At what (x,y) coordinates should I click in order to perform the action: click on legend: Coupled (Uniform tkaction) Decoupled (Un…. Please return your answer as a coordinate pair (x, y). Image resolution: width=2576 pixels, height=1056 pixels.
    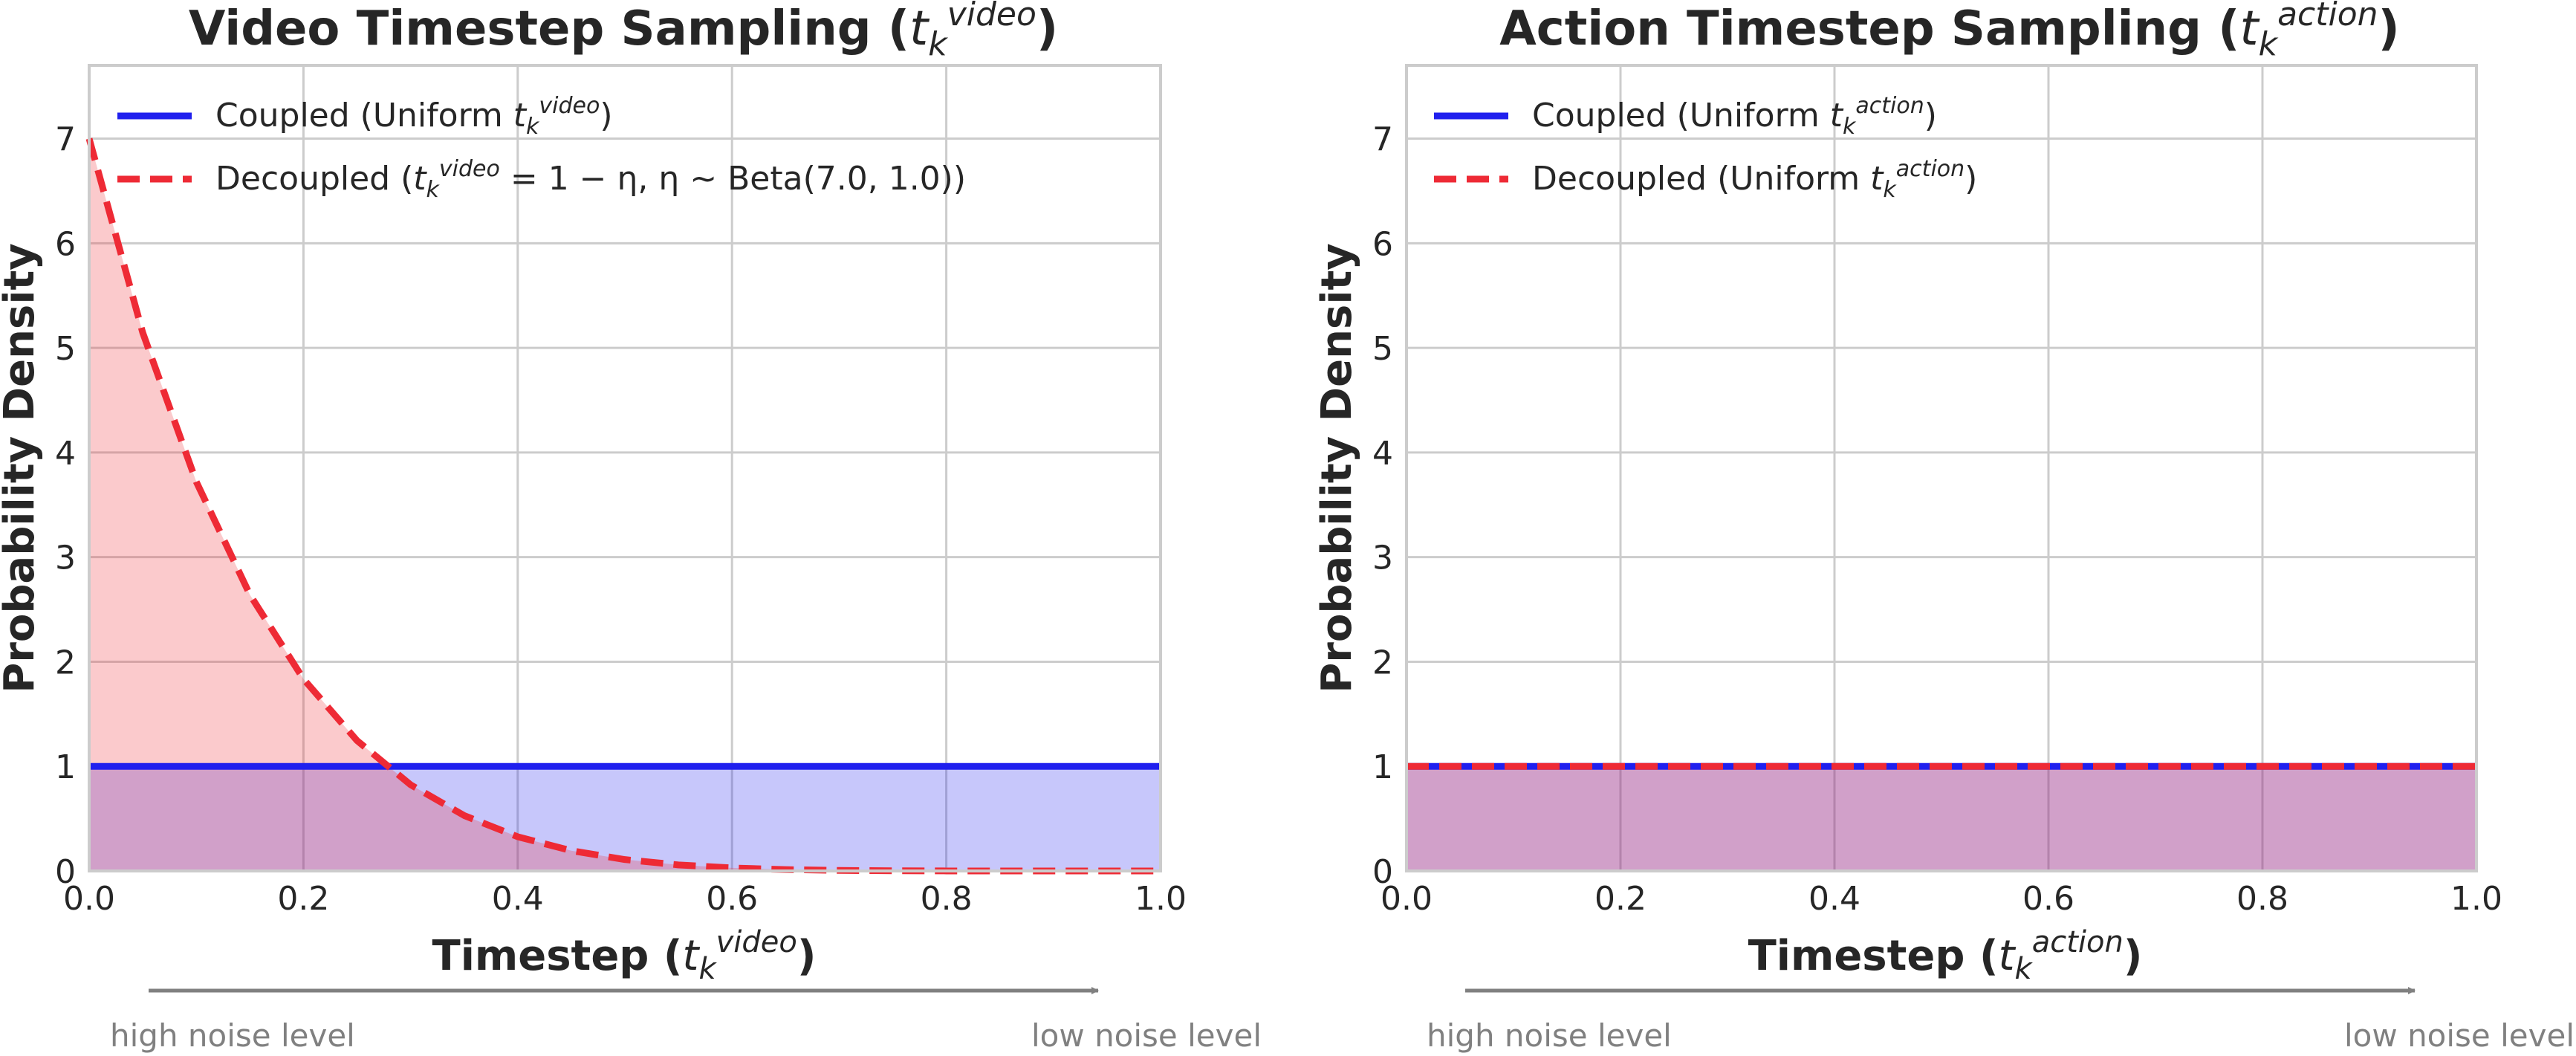
    Looking at the image, I should click on (1705, 148).